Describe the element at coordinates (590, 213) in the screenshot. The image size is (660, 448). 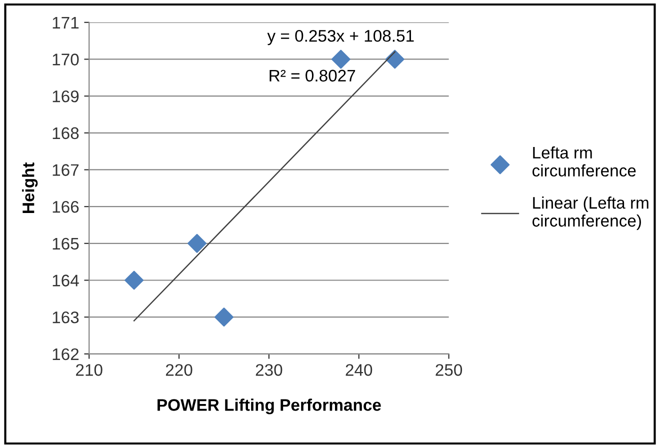
I see `legend-label: Linear (Lefta rm circumference)` at that location.